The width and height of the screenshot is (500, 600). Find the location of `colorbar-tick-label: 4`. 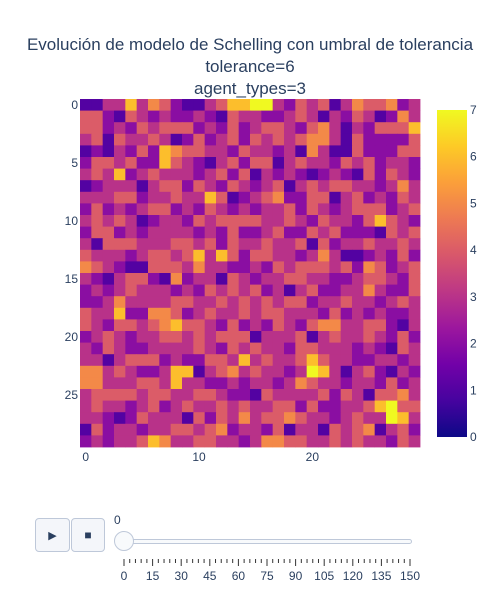

colorbar-tick-label: 4 is located at coordinates (473, 250).